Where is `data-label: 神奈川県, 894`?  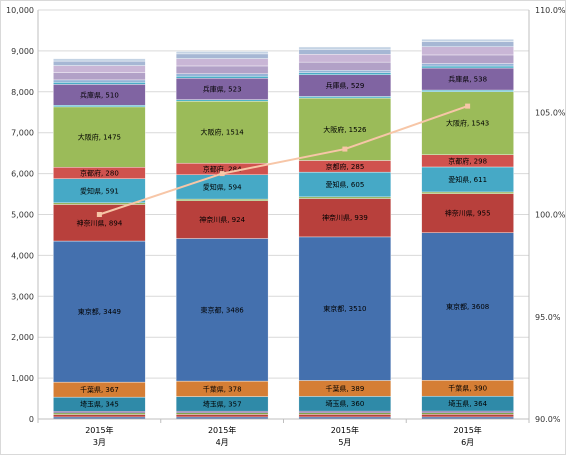 data-label: 神奈川県, 894 is located at coordinates (99, 222).